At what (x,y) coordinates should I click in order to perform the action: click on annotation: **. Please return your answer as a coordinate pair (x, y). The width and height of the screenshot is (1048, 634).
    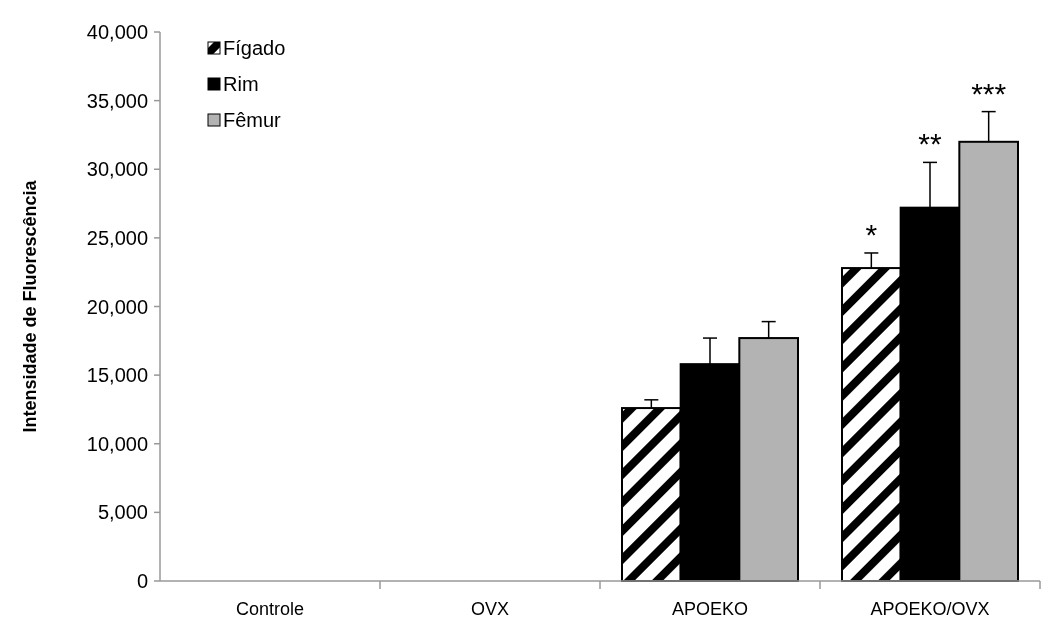
    Looking at the image, I should click on (930, 144).